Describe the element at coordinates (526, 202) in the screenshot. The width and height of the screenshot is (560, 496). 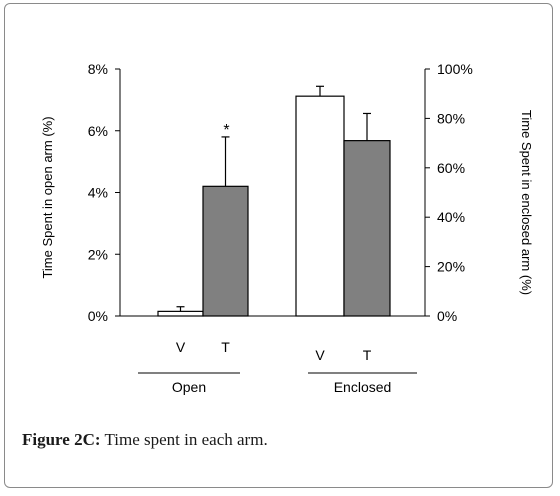
I see `y-right-axis-label: Time Spent in enclosed arm (%)` at that location.